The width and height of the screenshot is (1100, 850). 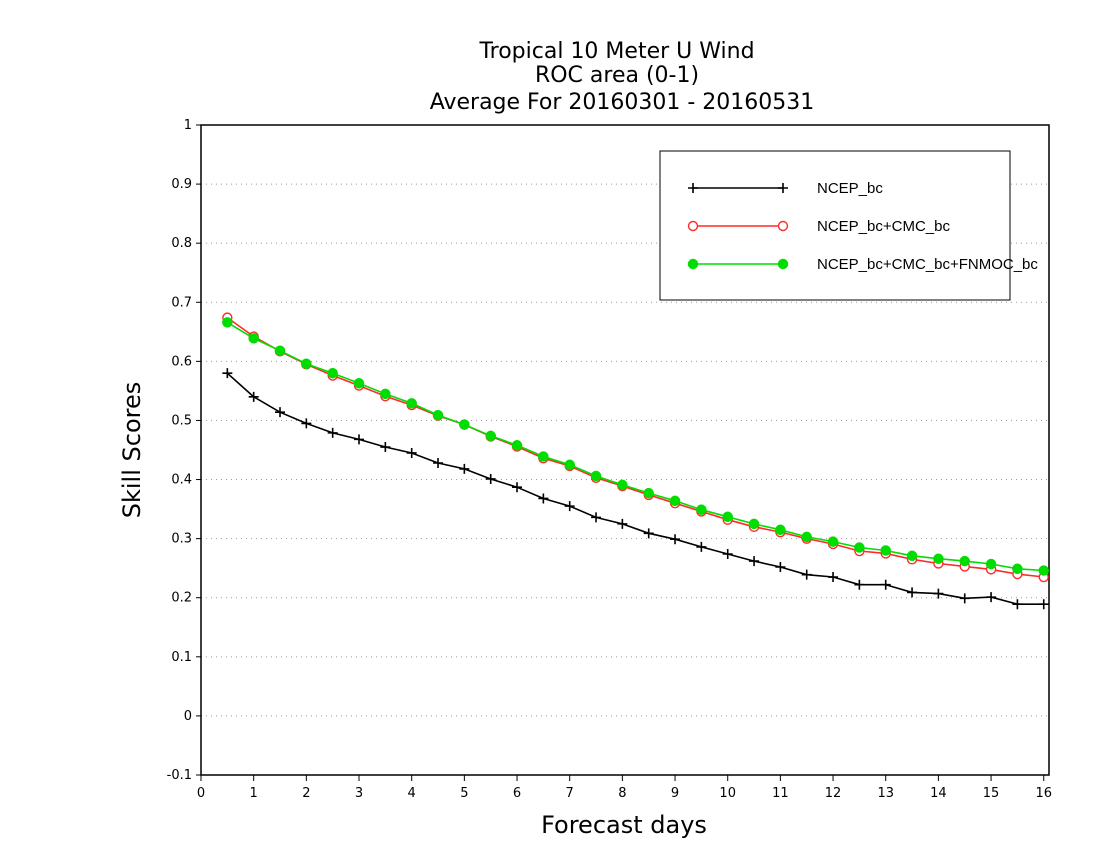 What do you see at coordinates (188, 716) in the screenshot?
I see `y-tick-label-1: 0` at bounding box center [188, 716].